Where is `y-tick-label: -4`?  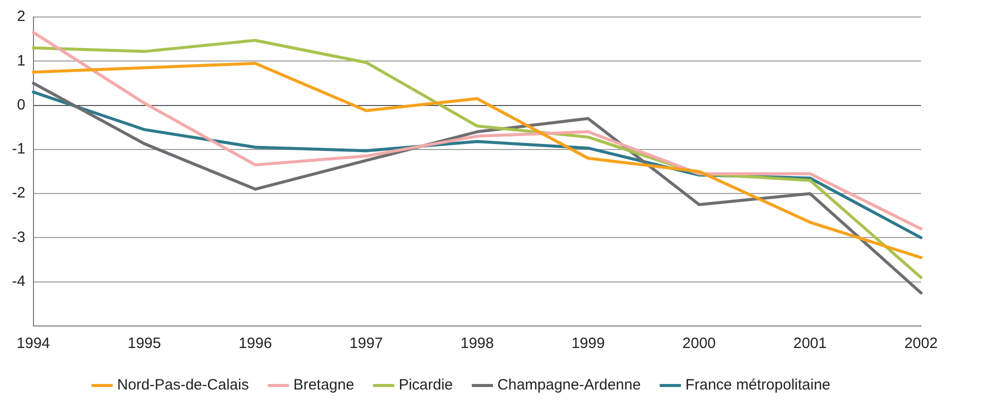
y-tick-label: -4 is located at coordinates (19, 281).